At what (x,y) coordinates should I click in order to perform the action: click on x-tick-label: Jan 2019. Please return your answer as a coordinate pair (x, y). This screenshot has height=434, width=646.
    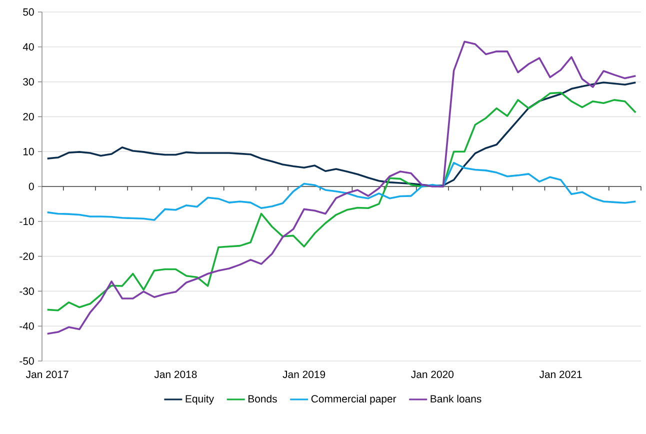
    Looking at the image, I should click on (304, 374).